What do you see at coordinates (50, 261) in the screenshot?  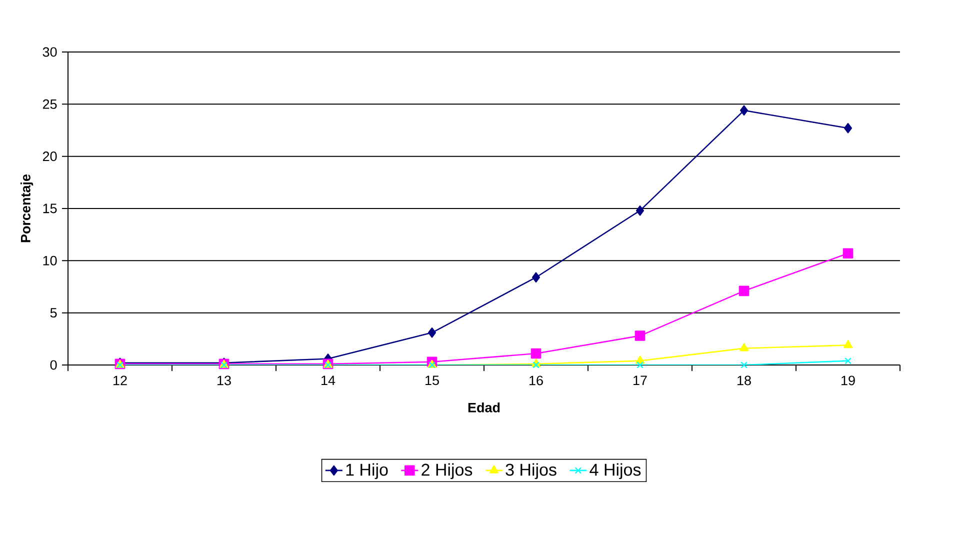 I see `y-tick-label: 10` at bounding box center [50, 261].